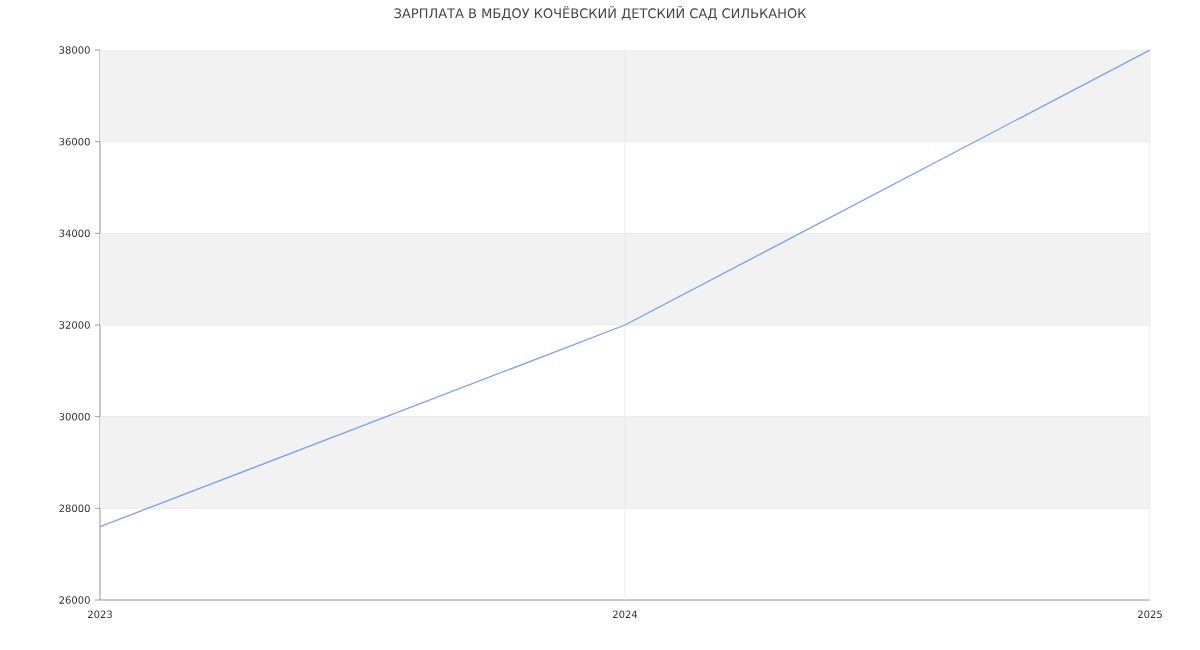 The height and width of the screenshot is (650, 1200). Describe the element at coordinates (74, 600) in the screenshot. I see `y-tick-label: 26000` at that location.